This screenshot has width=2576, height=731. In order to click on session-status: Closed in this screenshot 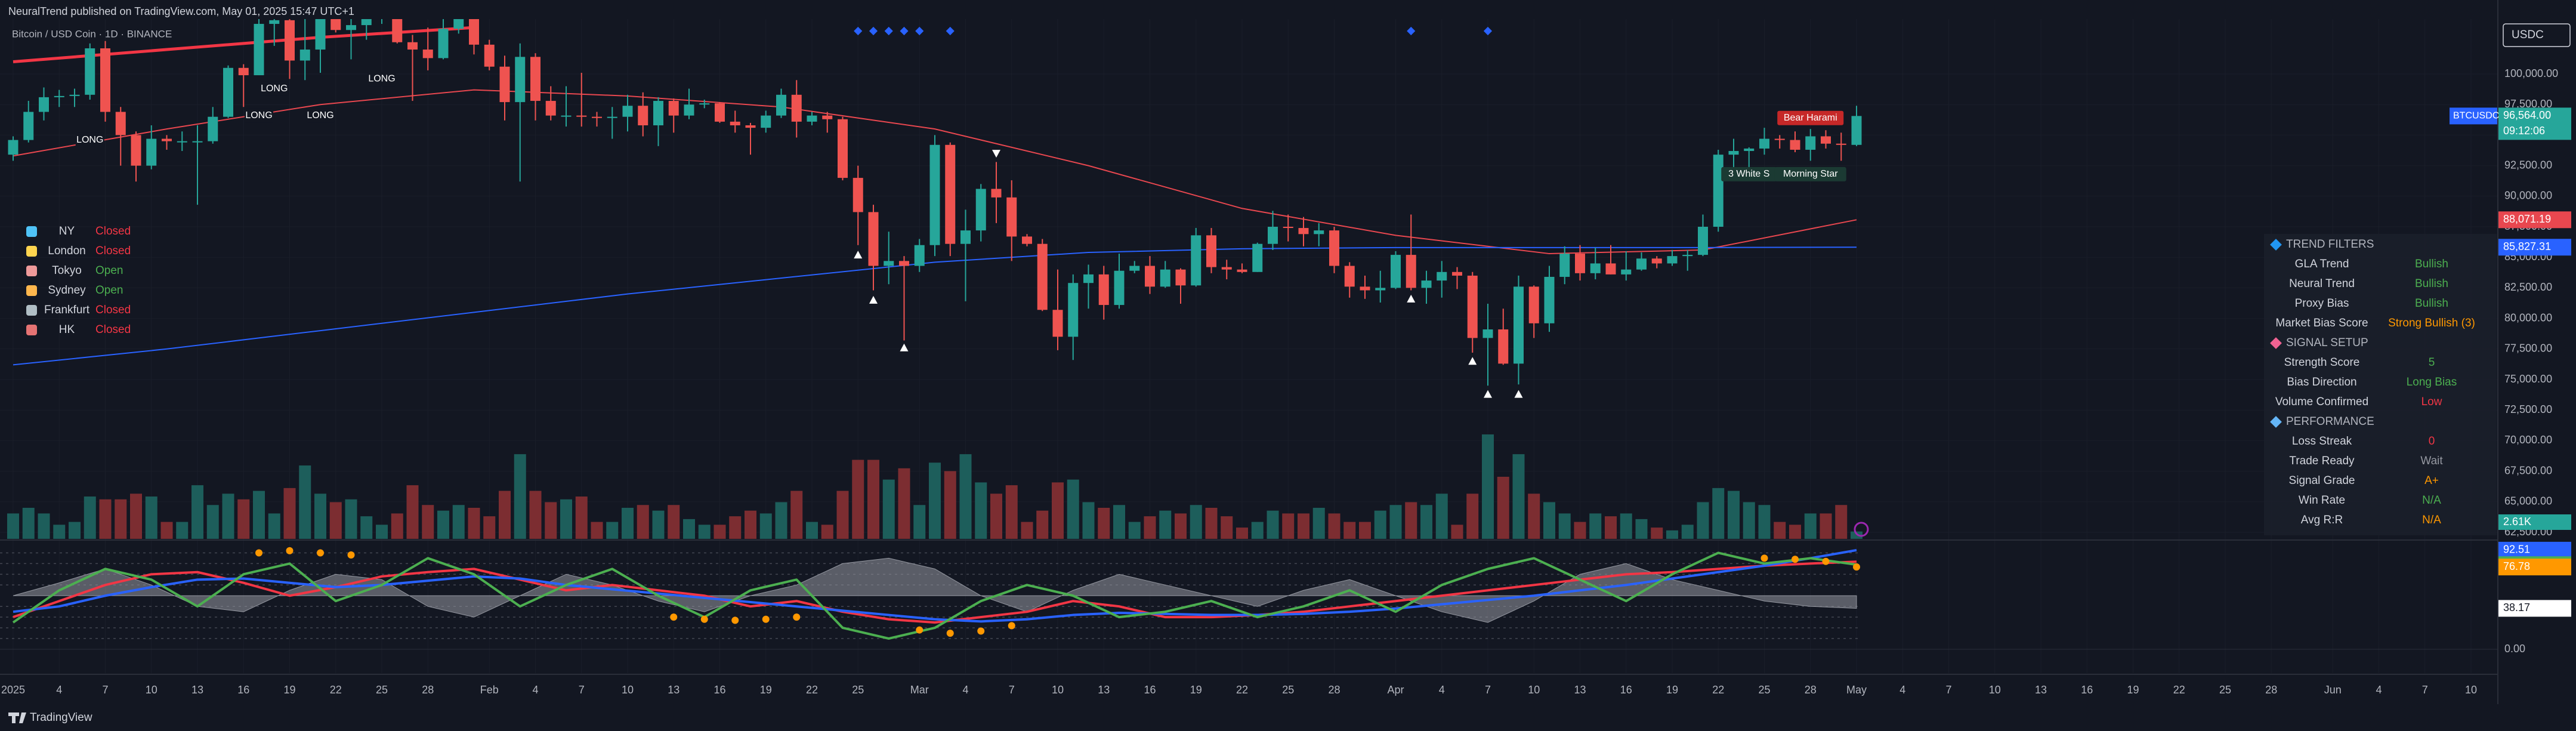, I will do `click(113, 330)`.